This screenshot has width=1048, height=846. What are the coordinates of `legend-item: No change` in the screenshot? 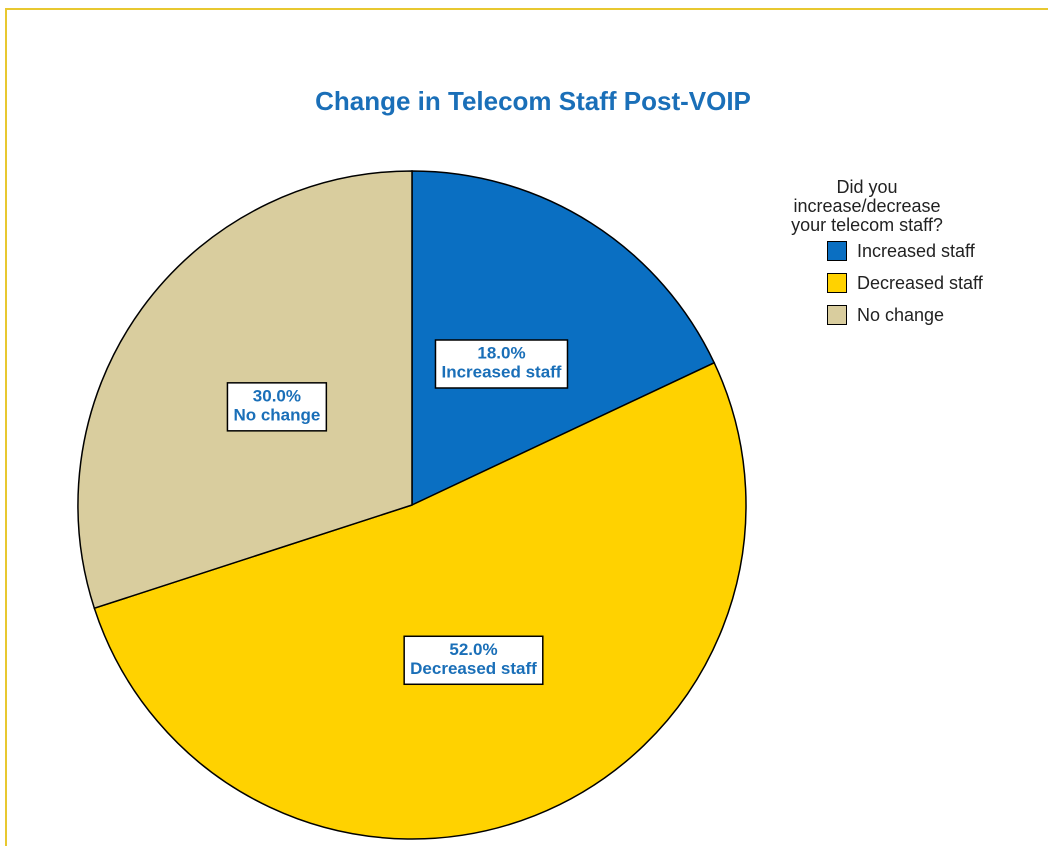 It's located at (937, 315).